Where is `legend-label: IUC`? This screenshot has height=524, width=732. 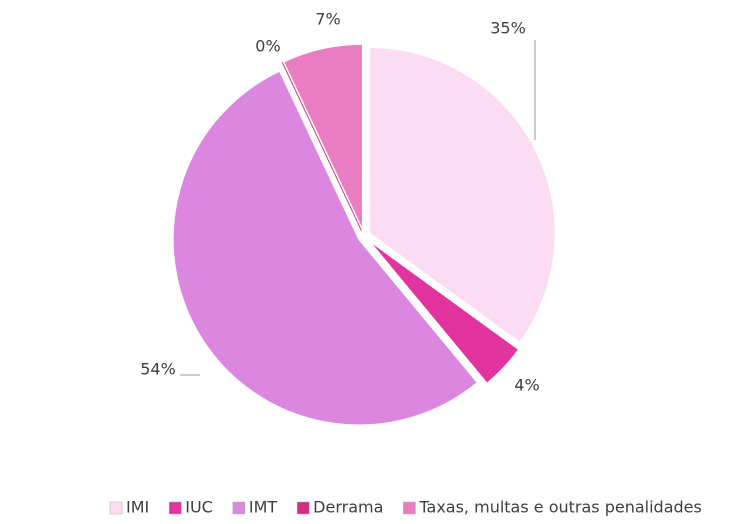
legend-label: IUC is located at coordinates (199, 507).